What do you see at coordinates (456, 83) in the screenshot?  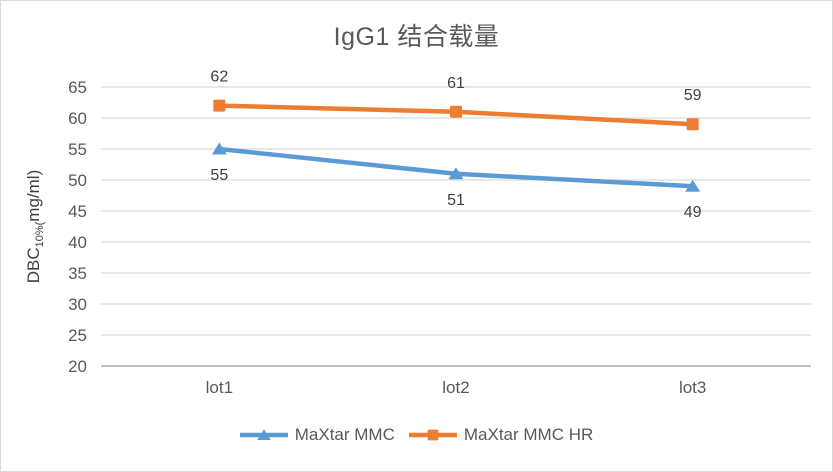 I see `data-label: 61` at bounding box center [456, 83].